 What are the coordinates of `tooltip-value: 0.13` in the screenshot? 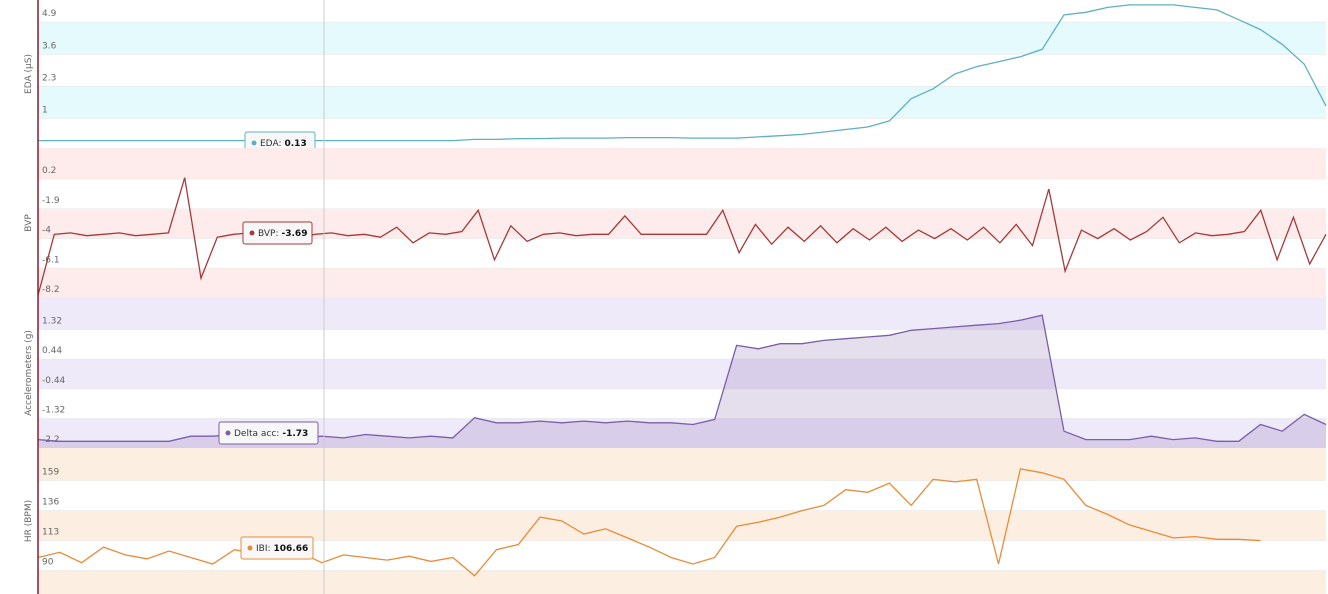 It's located at (296, 144).